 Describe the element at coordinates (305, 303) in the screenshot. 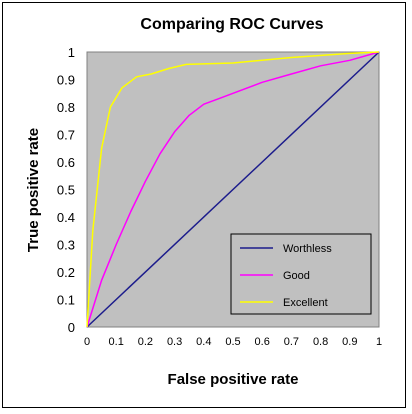

I see `legend-label-excellent: Excellent` at that location.